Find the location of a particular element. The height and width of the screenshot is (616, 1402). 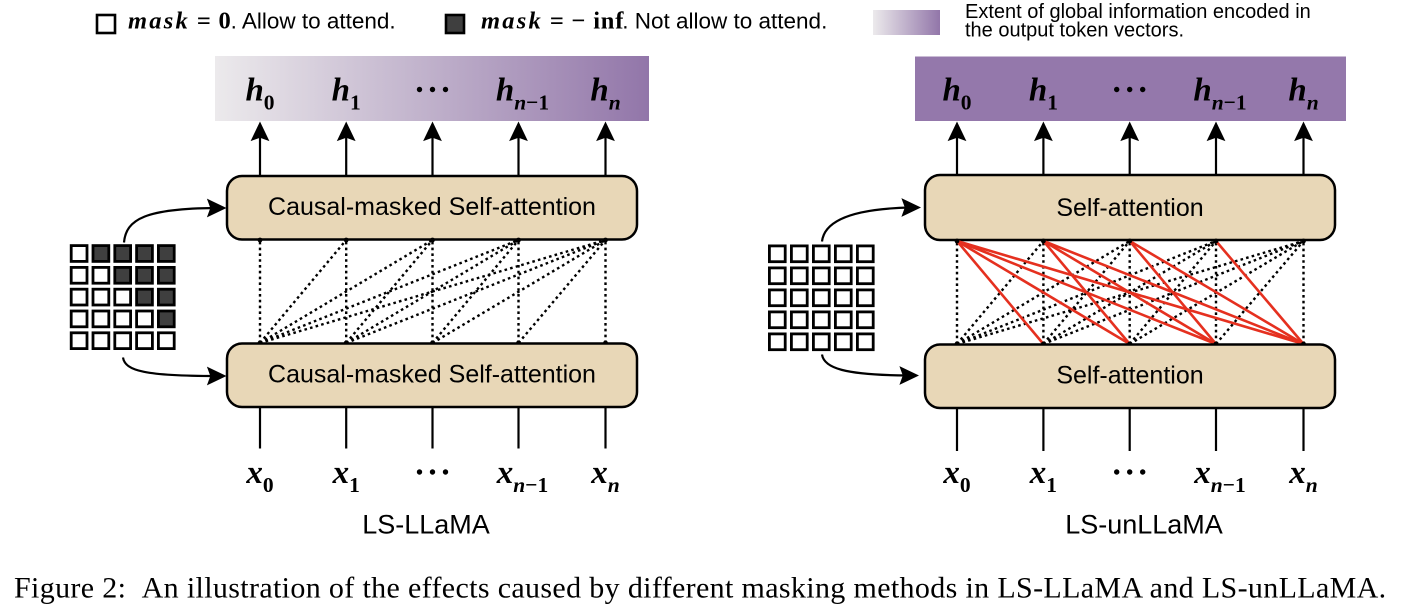

svg-text: the output token vectors. is located at coordinates (1074, 31).